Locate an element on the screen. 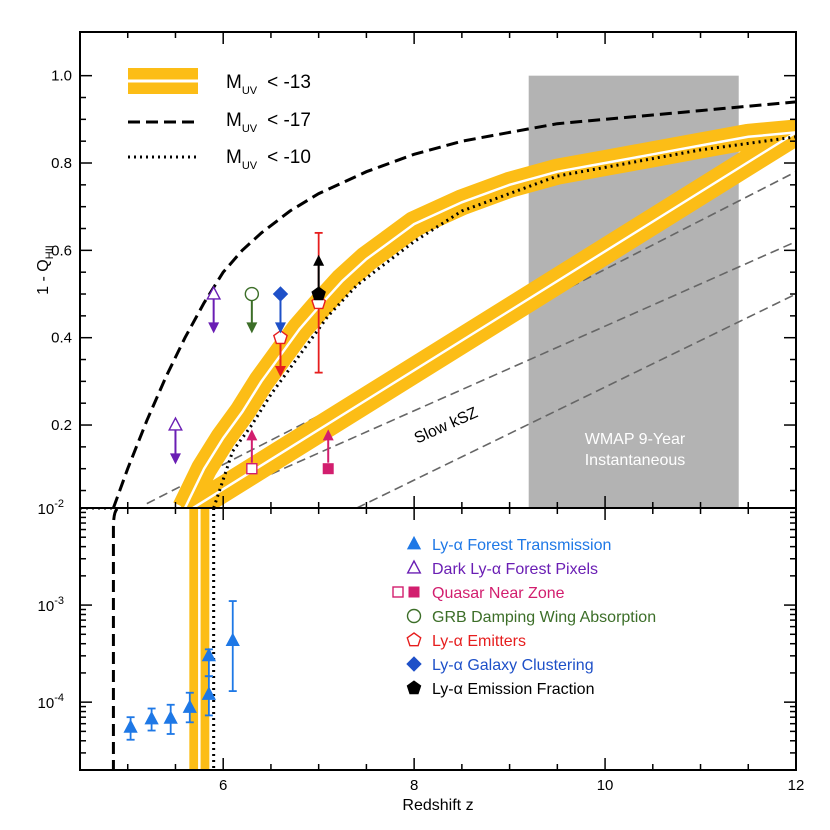 The height and width of the screenshot is (830, 830). y-tick-log-label--4: 10⁻⁴ is located at coordinates (51, 702).